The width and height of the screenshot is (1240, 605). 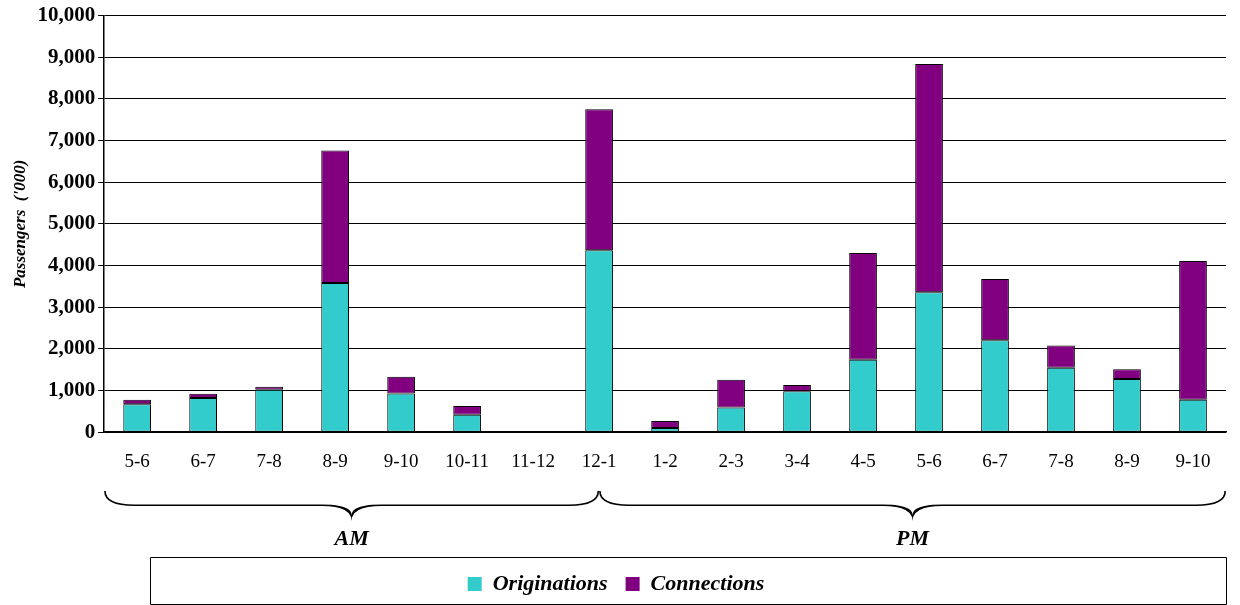 I want to click on y-axis-title: Passengers ('000), so click(x=19, y=224).